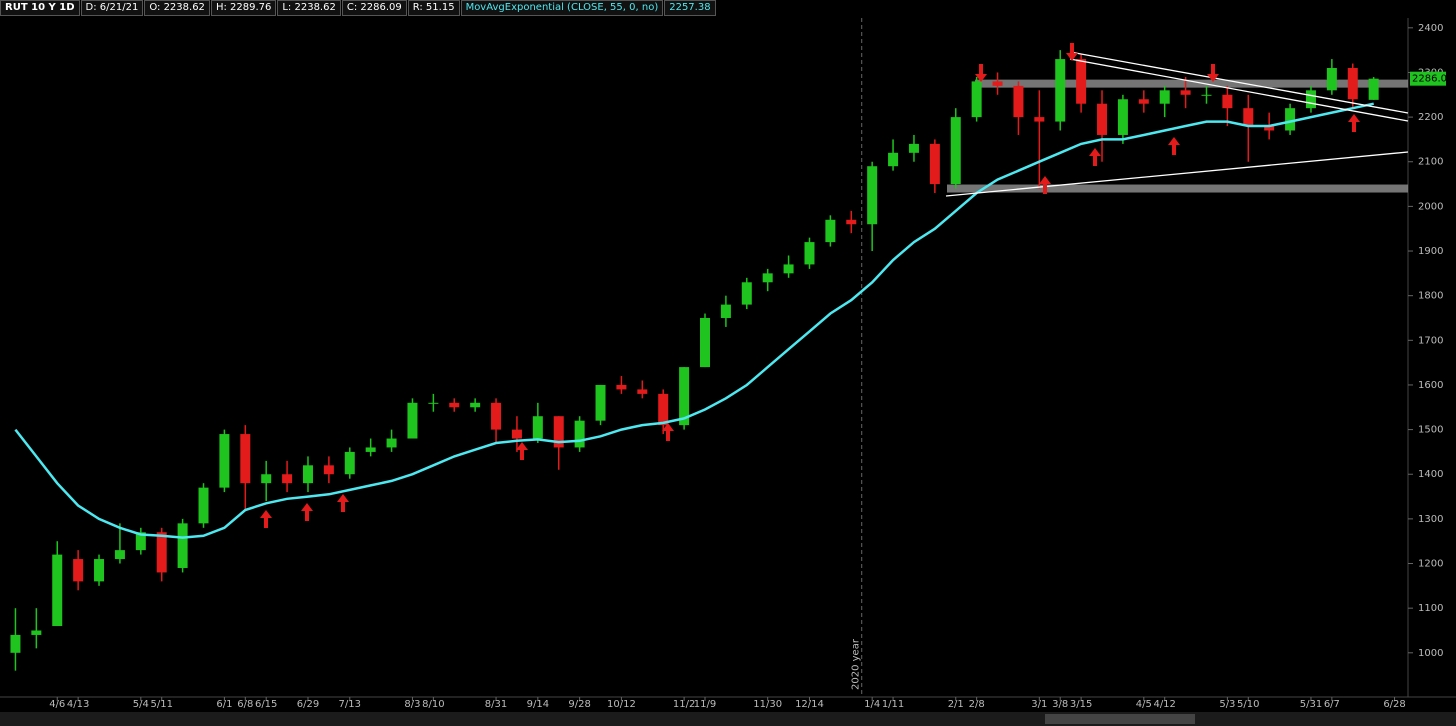 This screenshot has height=726, width=1456. Describe the element at coordinates (767, 704) in the screenshot. I see `x-tick-label: 11/30` at that location.